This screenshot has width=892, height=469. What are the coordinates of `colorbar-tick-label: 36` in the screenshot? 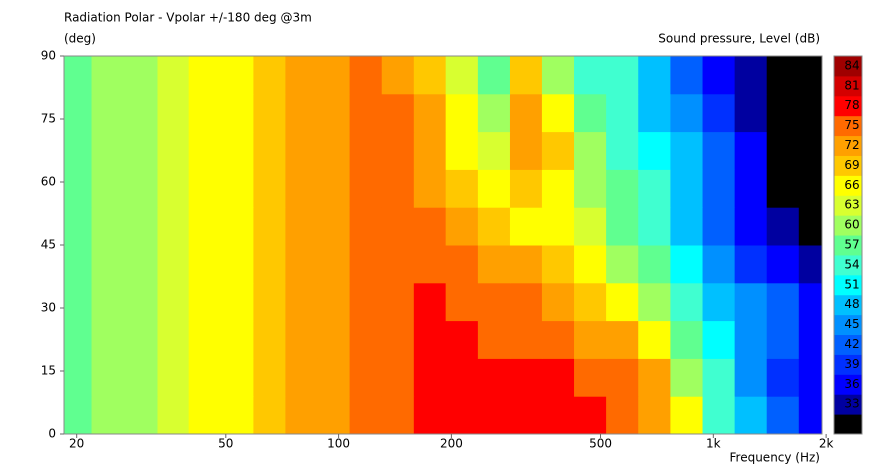 It's located at (851, 384).